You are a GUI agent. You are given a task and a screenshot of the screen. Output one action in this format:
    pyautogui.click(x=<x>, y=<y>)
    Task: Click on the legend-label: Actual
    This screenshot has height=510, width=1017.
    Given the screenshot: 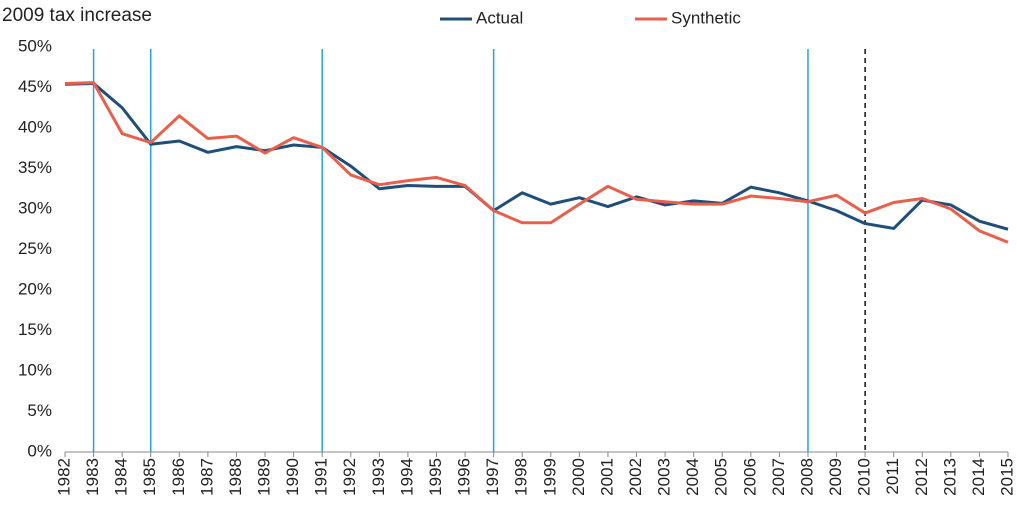 What is the action you would take?
    pyautogui.click(x=499, y=17)
    